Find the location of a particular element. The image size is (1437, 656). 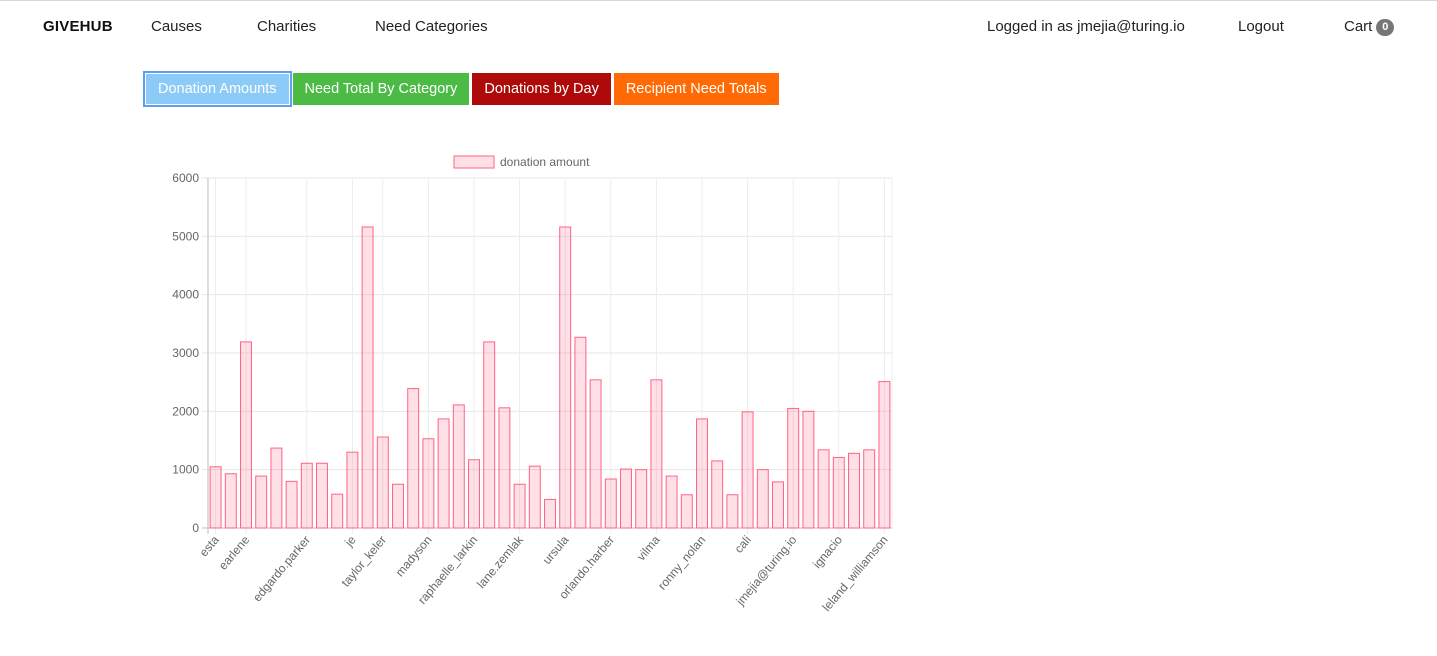

tab-recipient-need-totals: Recipient Need Totals is located at coordinates (696, 89).